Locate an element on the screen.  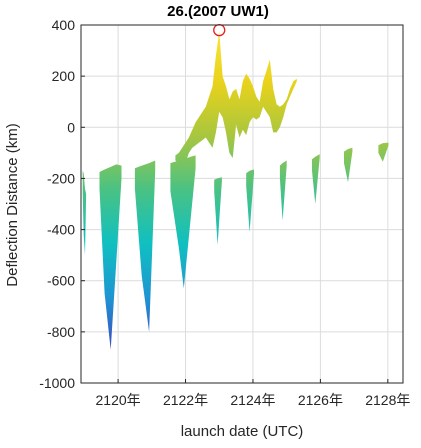
y-tick-label: 200 is located at coordinates (64, 76).